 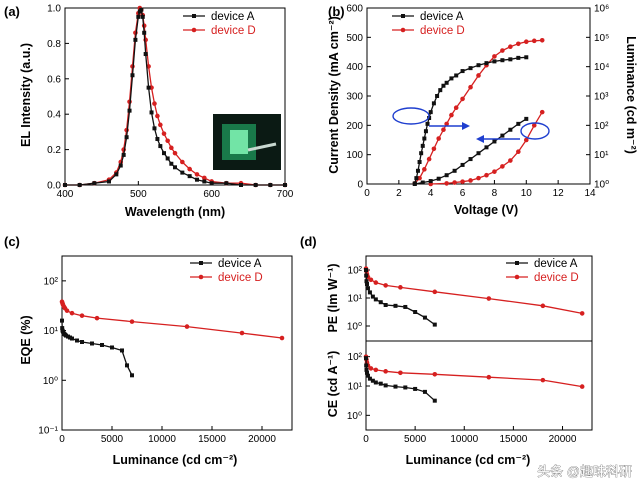 I want to click on panel-b-xtick-label: 12, so click(x=559, y=193).